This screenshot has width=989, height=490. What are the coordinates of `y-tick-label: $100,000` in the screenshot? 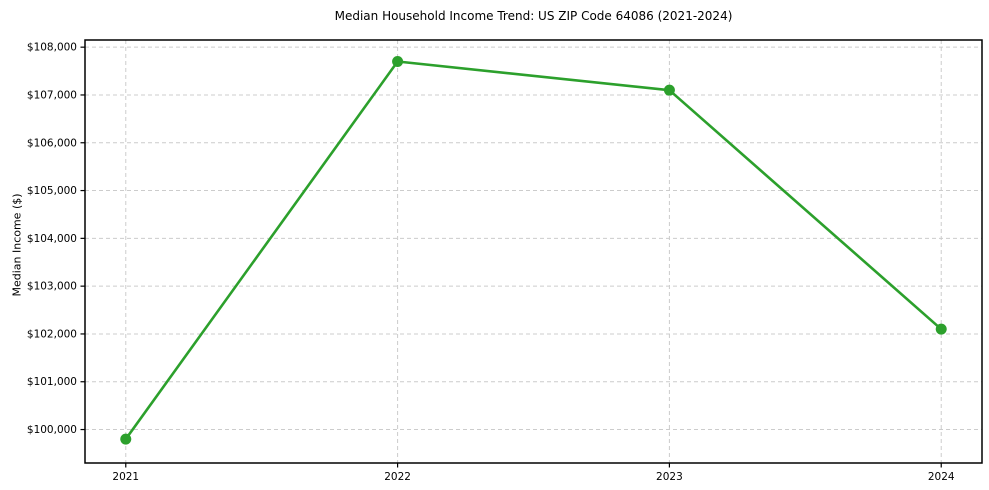 It's located at (52, 430).